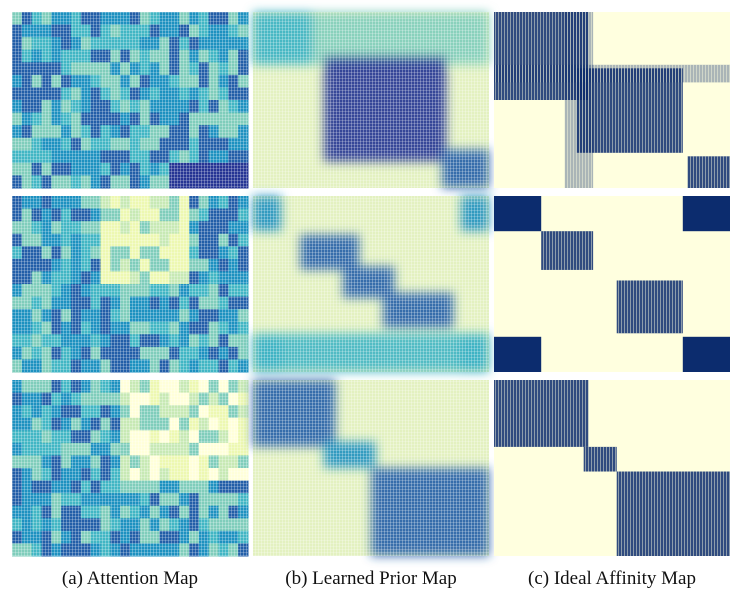 Image resolution: width=742 pixels, height=607 pixels. I want to click on caption: (c) Ideal Affinity Map, so click(612, 578).